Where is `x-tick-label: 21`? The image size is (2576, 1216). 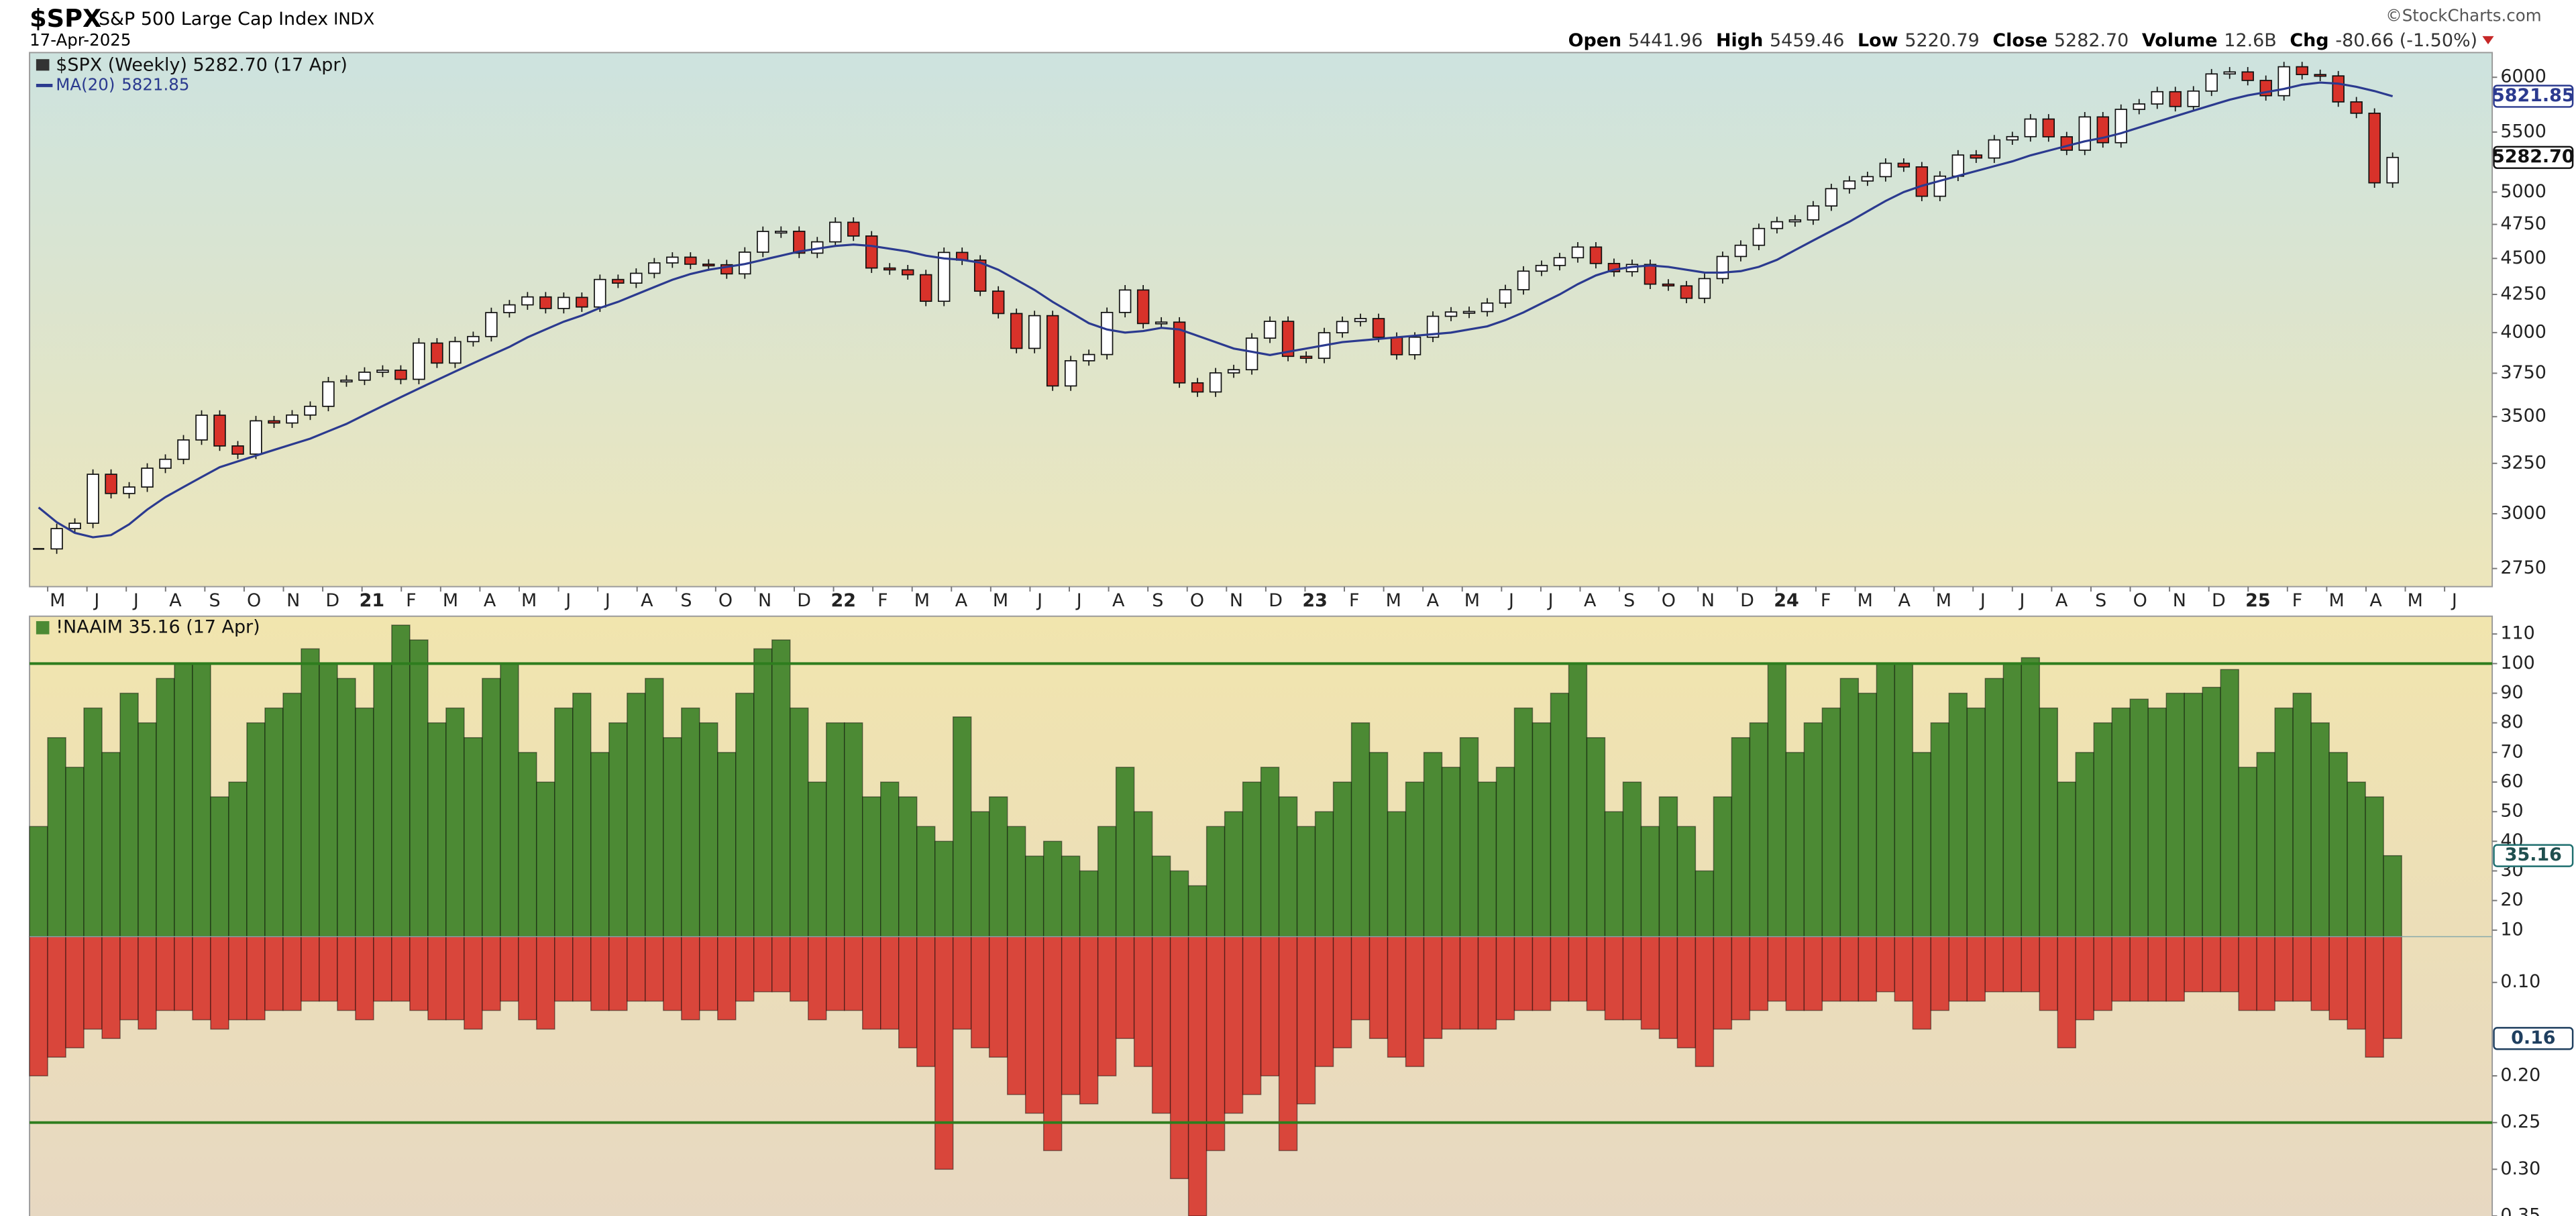
x-tick-label: 21 is located at coordinates (372, 600).